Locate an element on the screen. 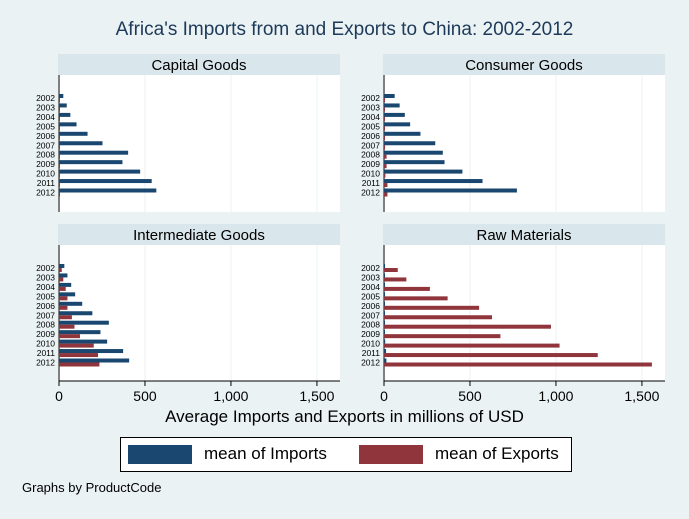 Image resolution: width=689 pixels, height=519 pixels. x-tick-label: 500 is located at coordinates (470, 396).